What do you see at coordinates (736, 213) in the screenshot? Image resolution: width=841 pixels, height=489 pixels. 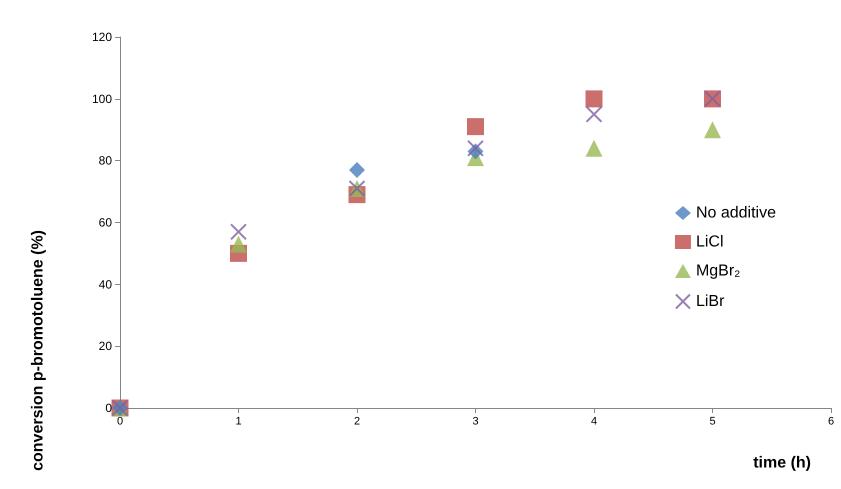 I see `legend-label: No additive` at bounding box center [736, 213].